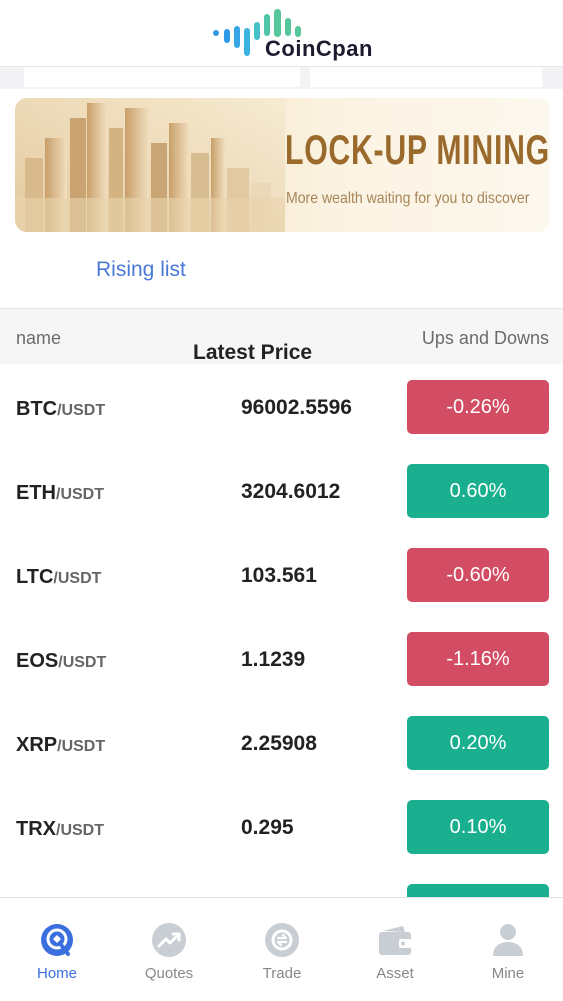 This screenshot has height=1001, width=563. I want to click on table-row, so click(281, 882).